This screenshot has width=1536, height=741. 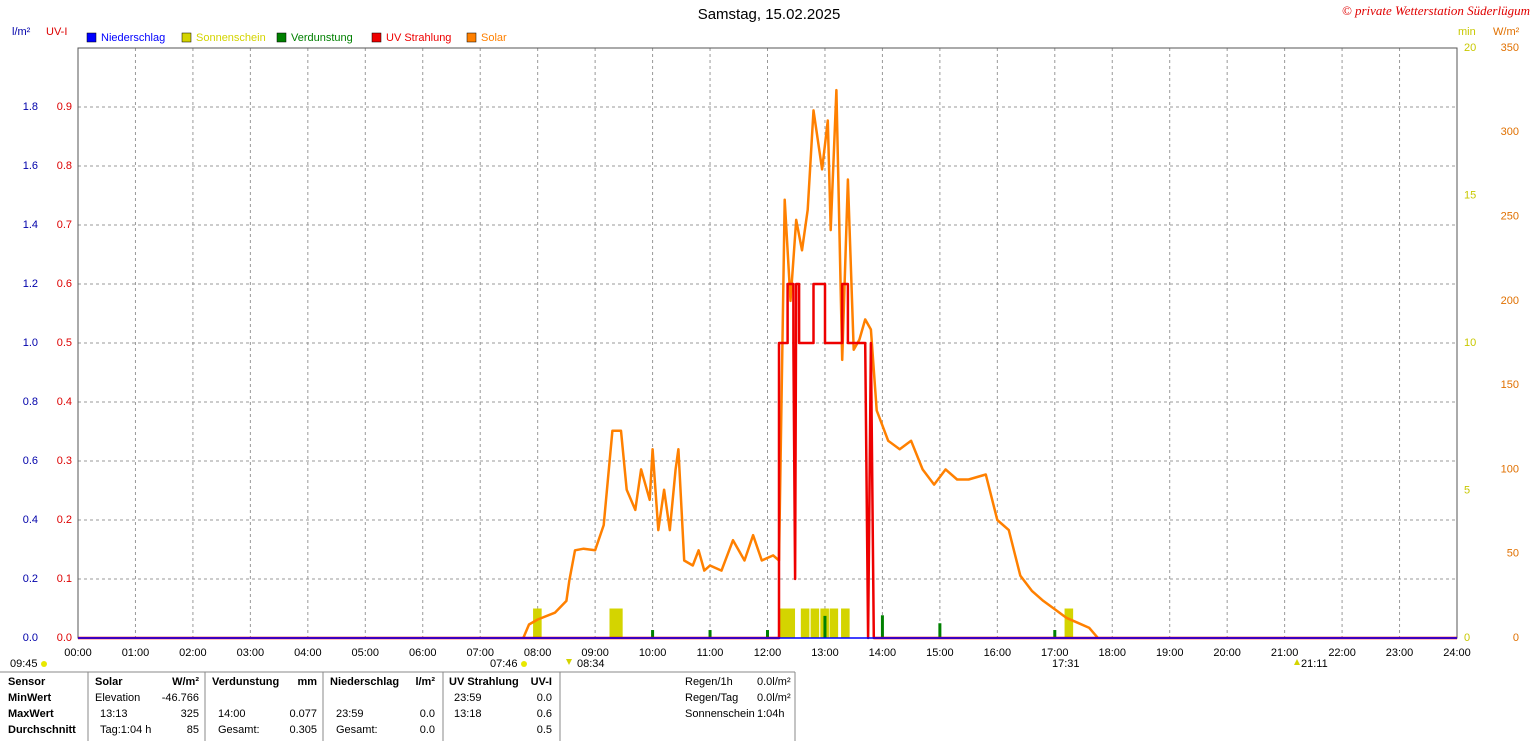 I want to click on table-header: Solar, so click(x=109, y=682).